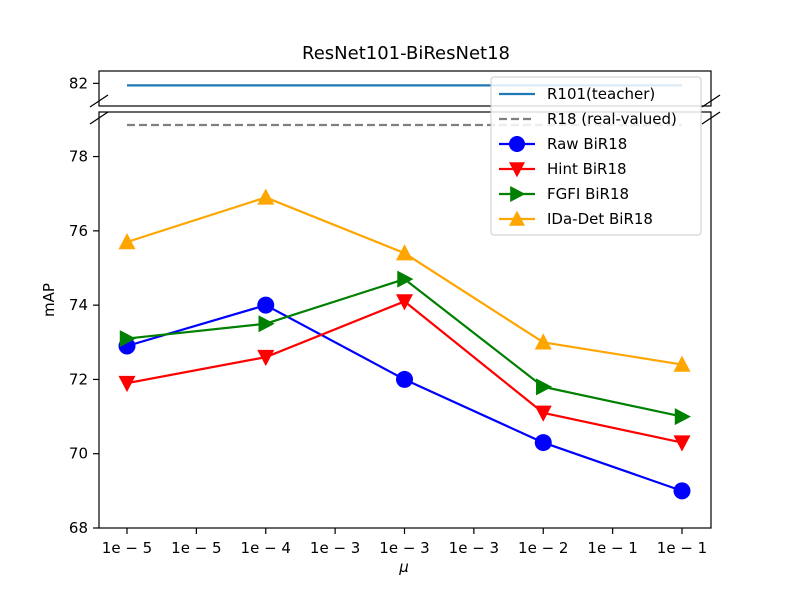 The image size is (789, 592). Describe the element at coordinates (403, 567) in the screenshot. I see `x-axis-label: μ` at that location.